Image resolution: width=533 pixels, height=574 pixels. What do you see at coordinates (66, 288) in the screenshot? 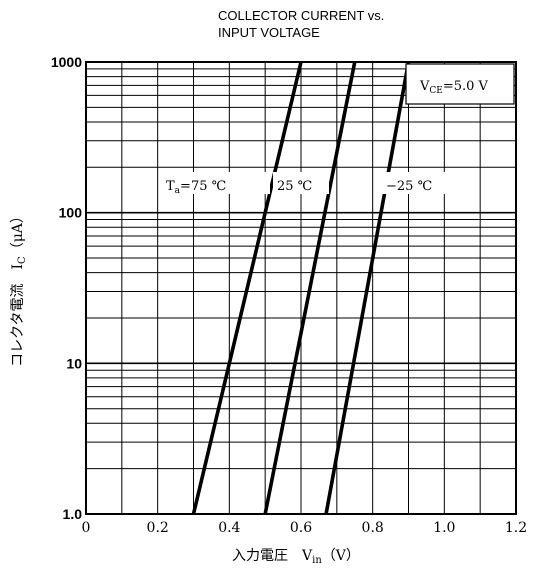
I see `y-tick-labels: 1.0 10 100 1000` at bounding box center [66, 288].